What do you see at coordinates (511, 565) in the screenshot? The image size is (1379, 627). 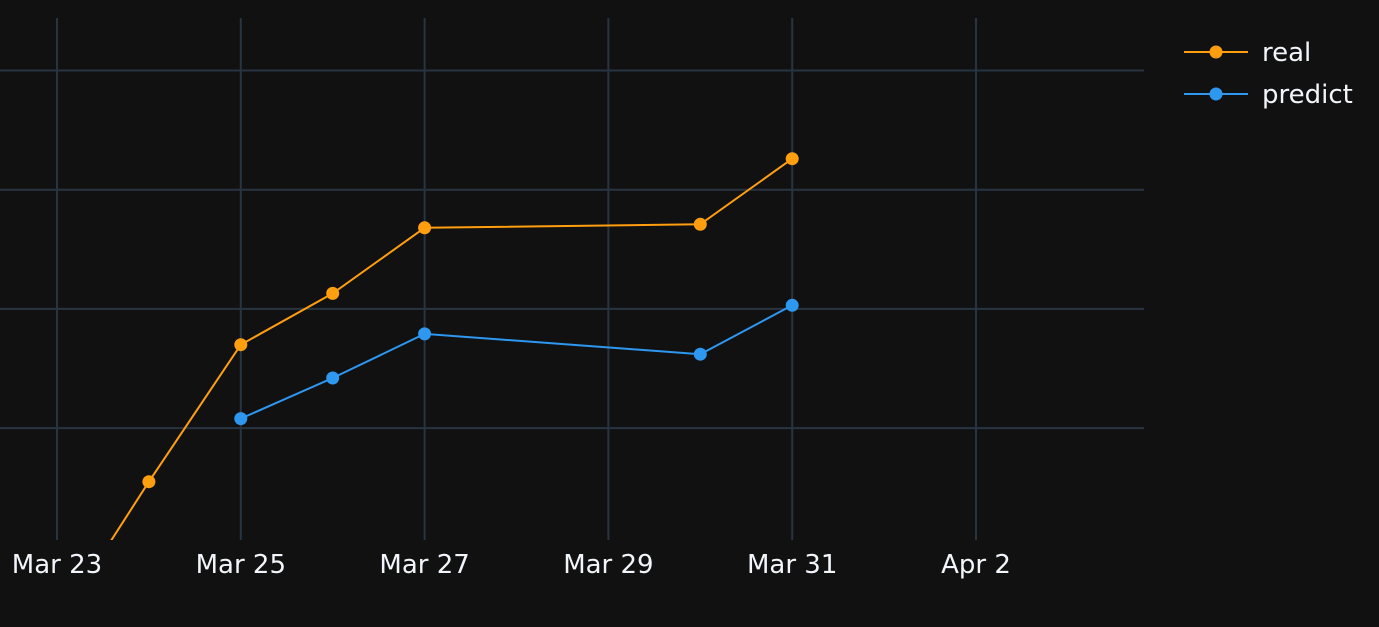 I see `x-axis-ticks: Mar 23 Mar 25 Mar 27 Mar 29 Mar 31 Apr 2` at bounding box center [511, 565].